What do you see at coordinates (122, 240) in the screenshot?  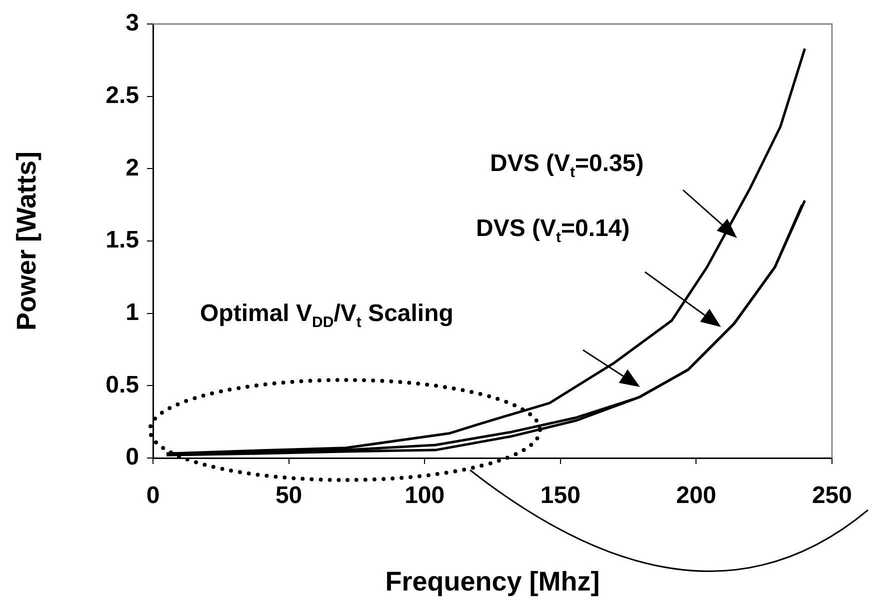 I see `y-tick-label: 1.5` at bounding box center [122, 240].